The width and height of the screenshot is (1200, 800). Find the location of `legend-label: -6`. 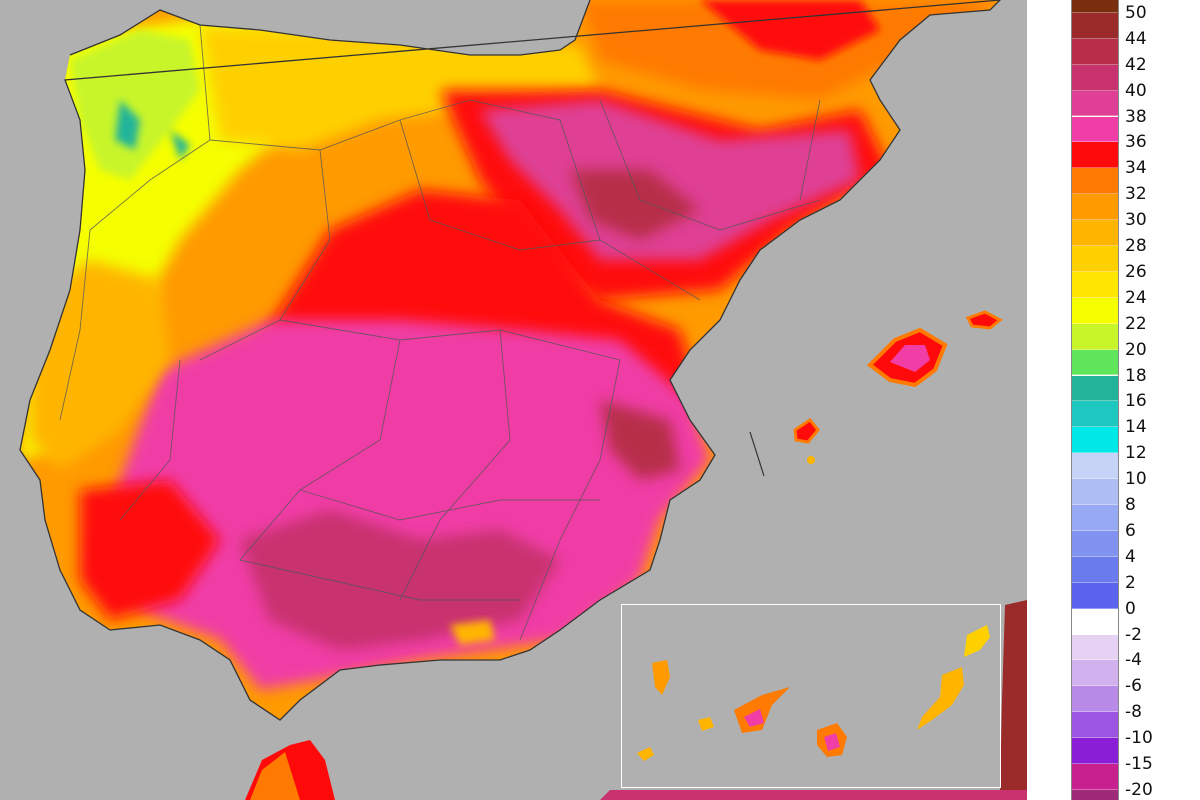

legend-label: -6 is located at coordinates (1133, 686).